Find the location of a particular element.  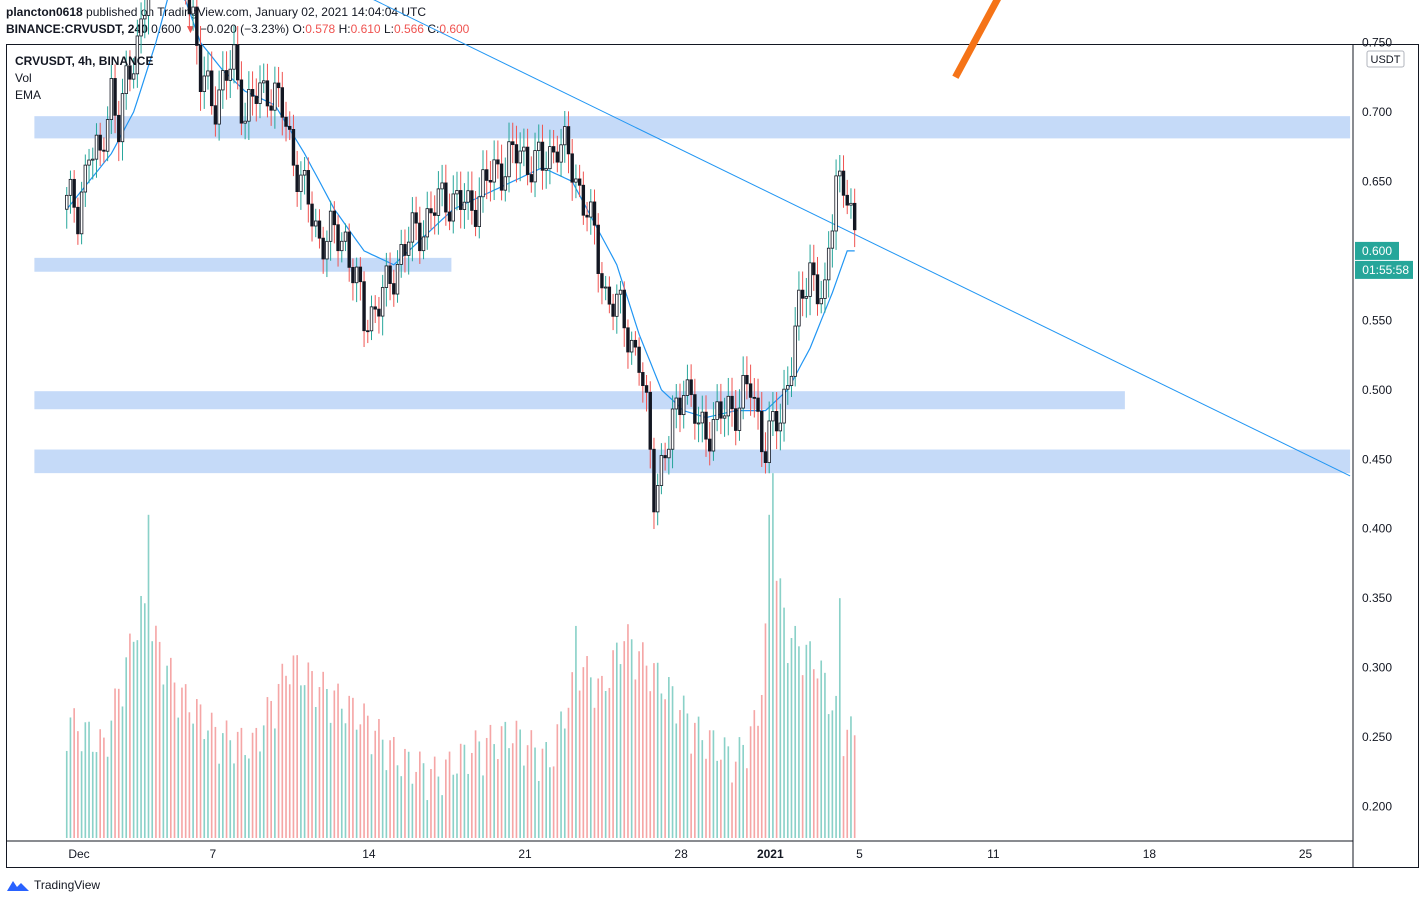

y-tick-label: 0.250 is located at coordinates (1377, 737).